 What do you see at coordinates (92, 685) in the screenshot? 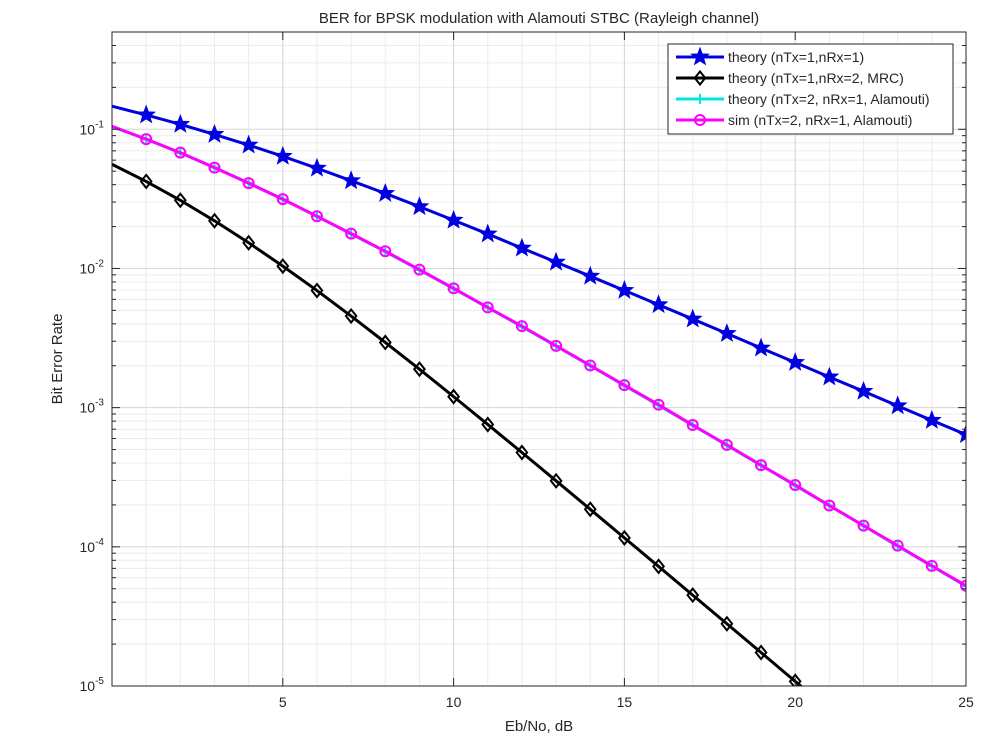
I see `y-tick-label: 10⁻⁵` at bounding box center [92, 685].